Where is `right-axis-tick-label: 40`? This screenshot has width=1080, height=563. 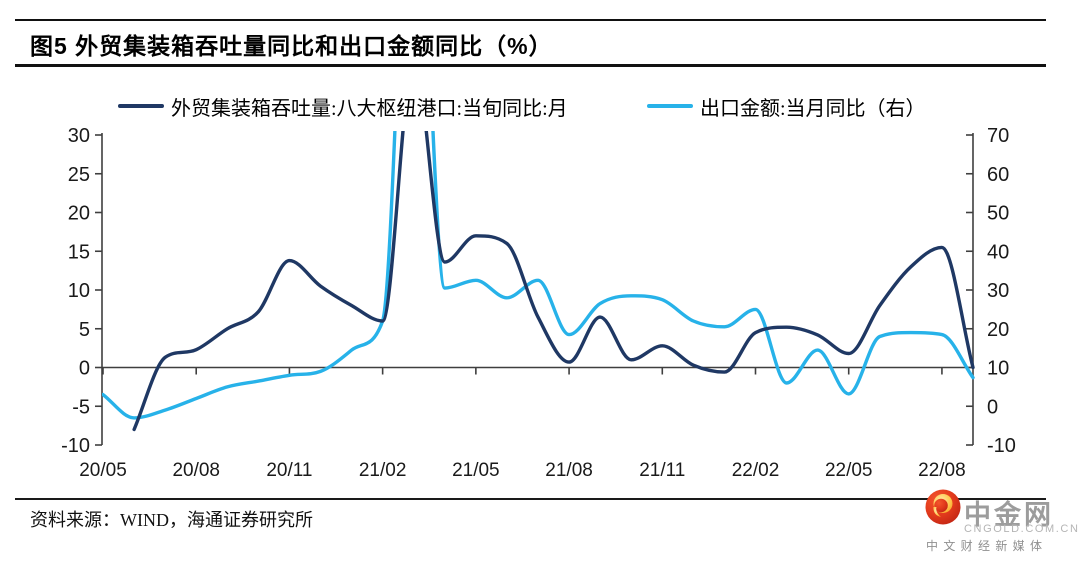 right-axis-tick-label: 40 is located at coordinates (998, 252).